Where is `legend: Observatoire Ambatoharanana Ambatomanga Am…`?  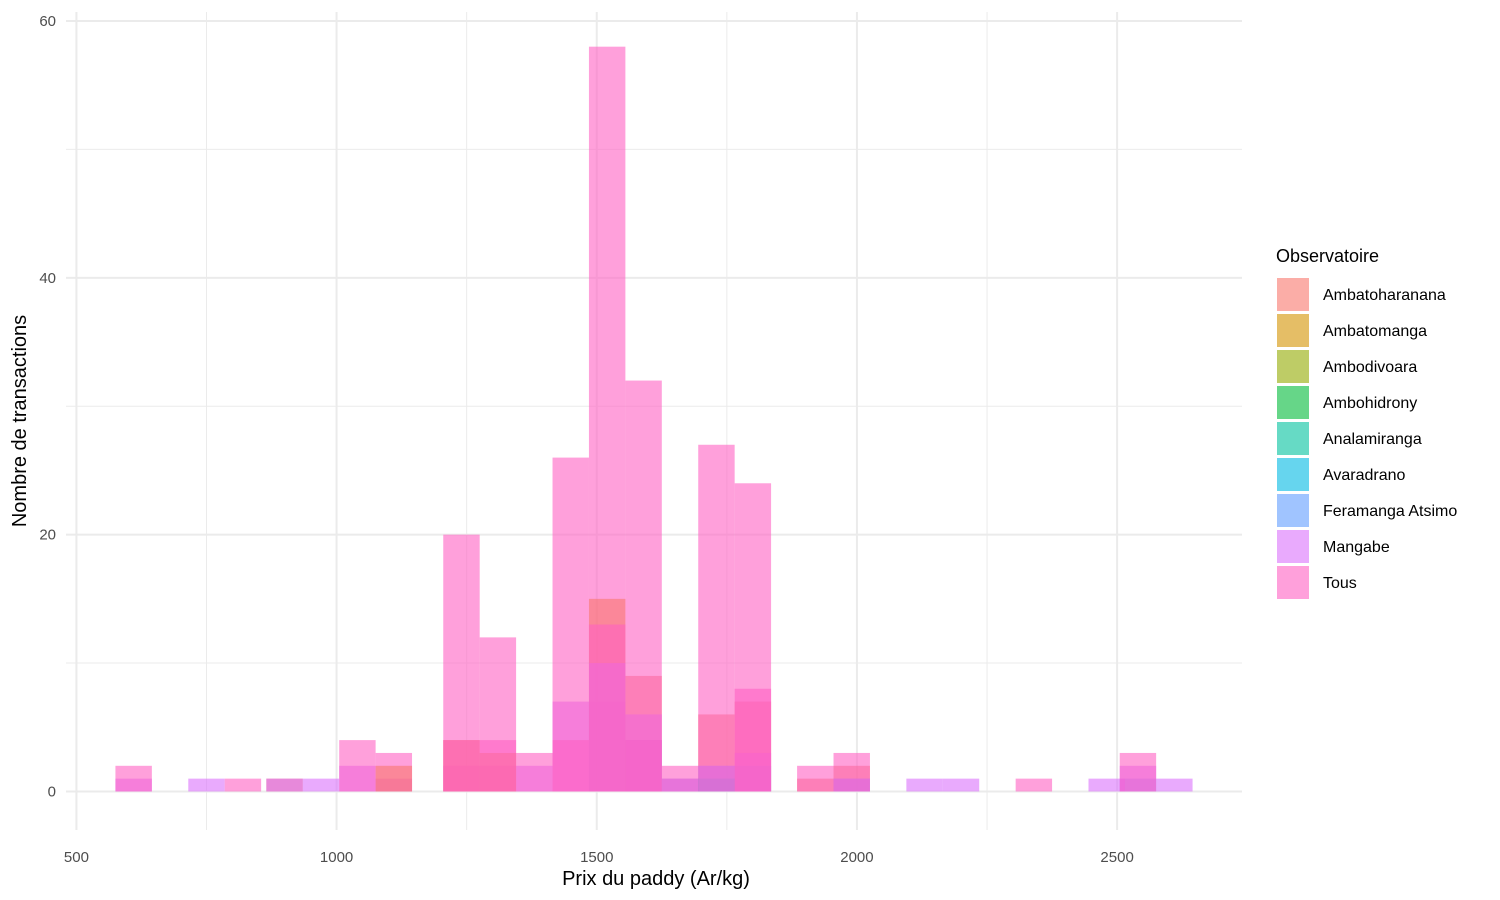 legend: Observatoire Ambatoharanana Ambatomanga Am… is located at coordinates (1366, 422).